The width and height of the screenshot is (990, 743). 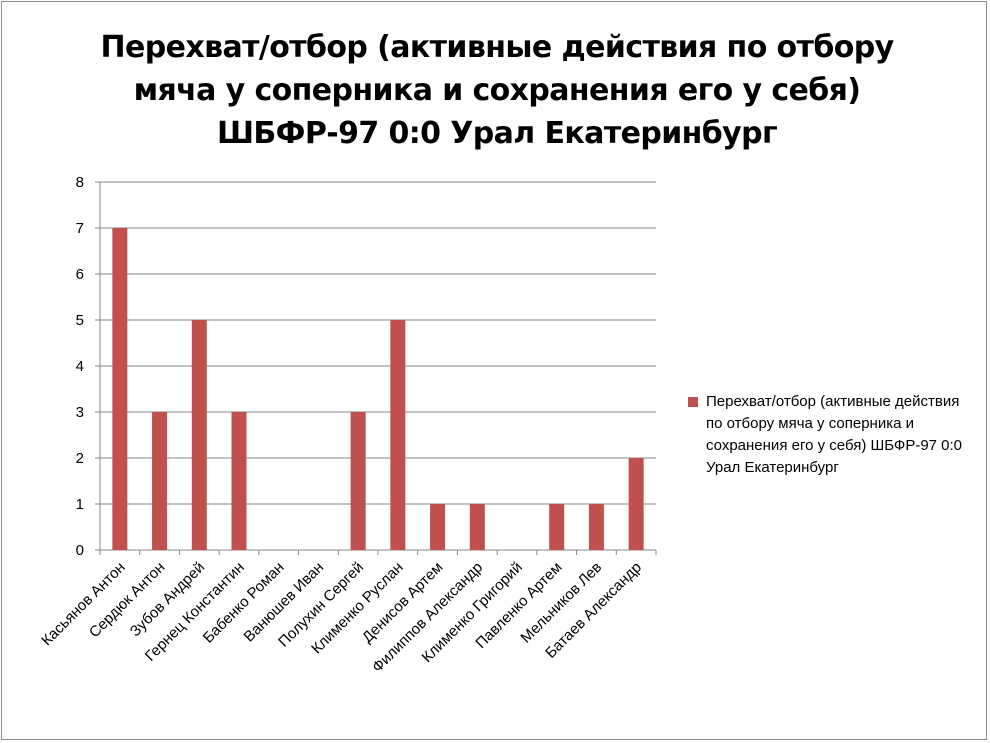 I want to click on y-tick-label: 5, so click(x=80, y=320).